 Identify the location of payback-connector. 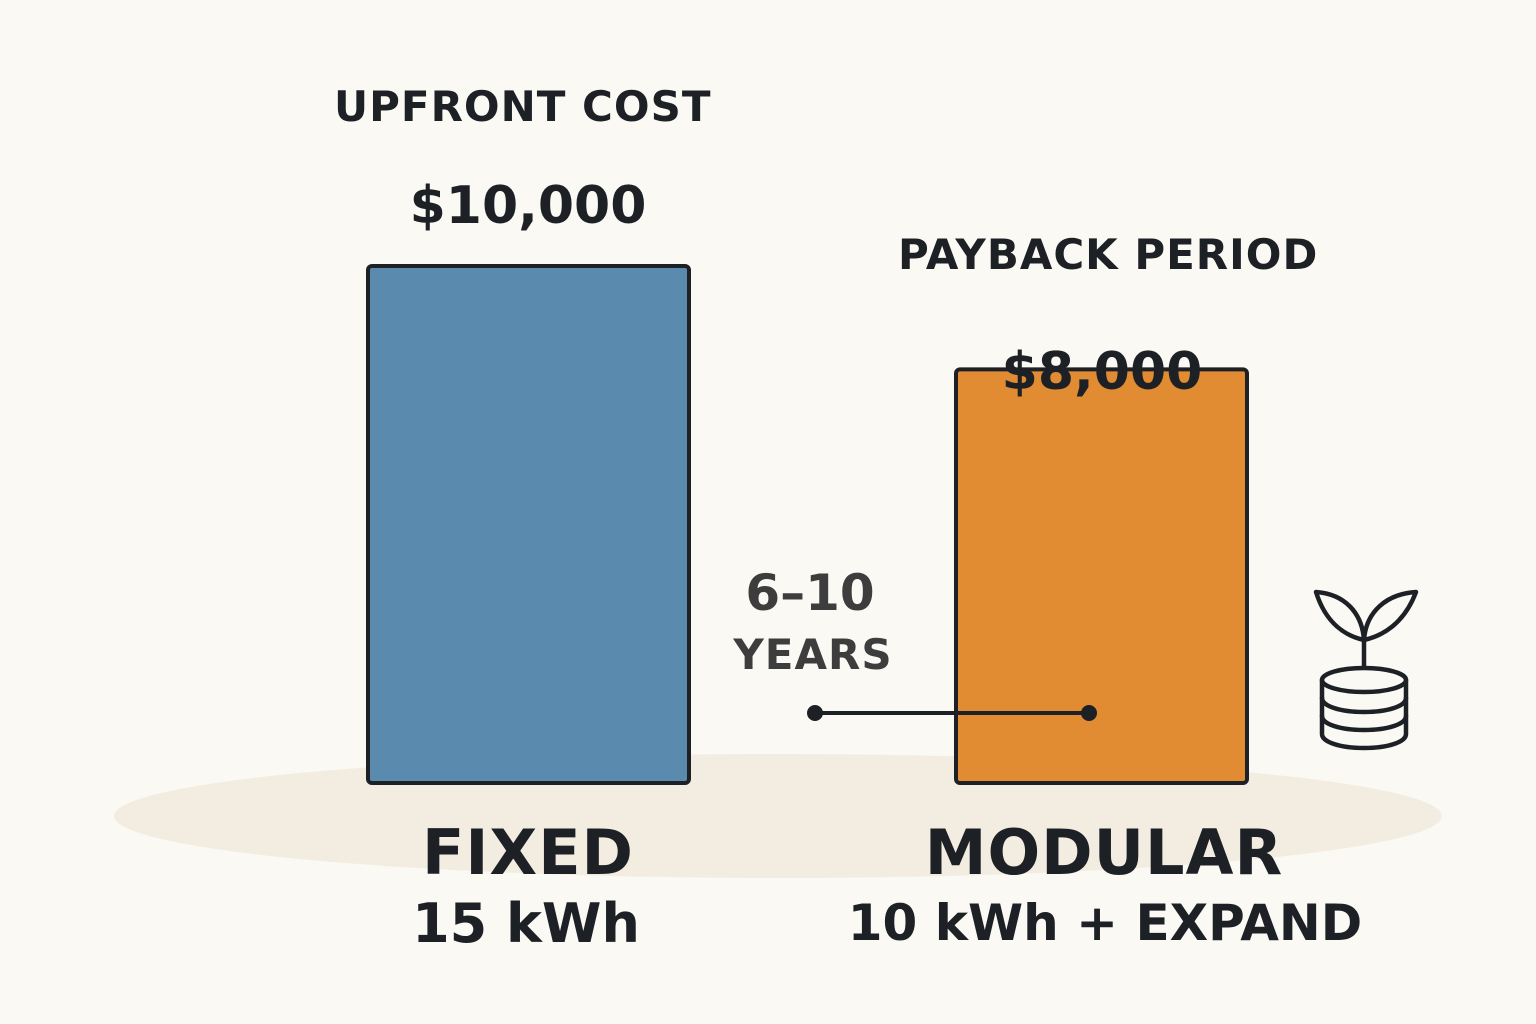
(952, 713).